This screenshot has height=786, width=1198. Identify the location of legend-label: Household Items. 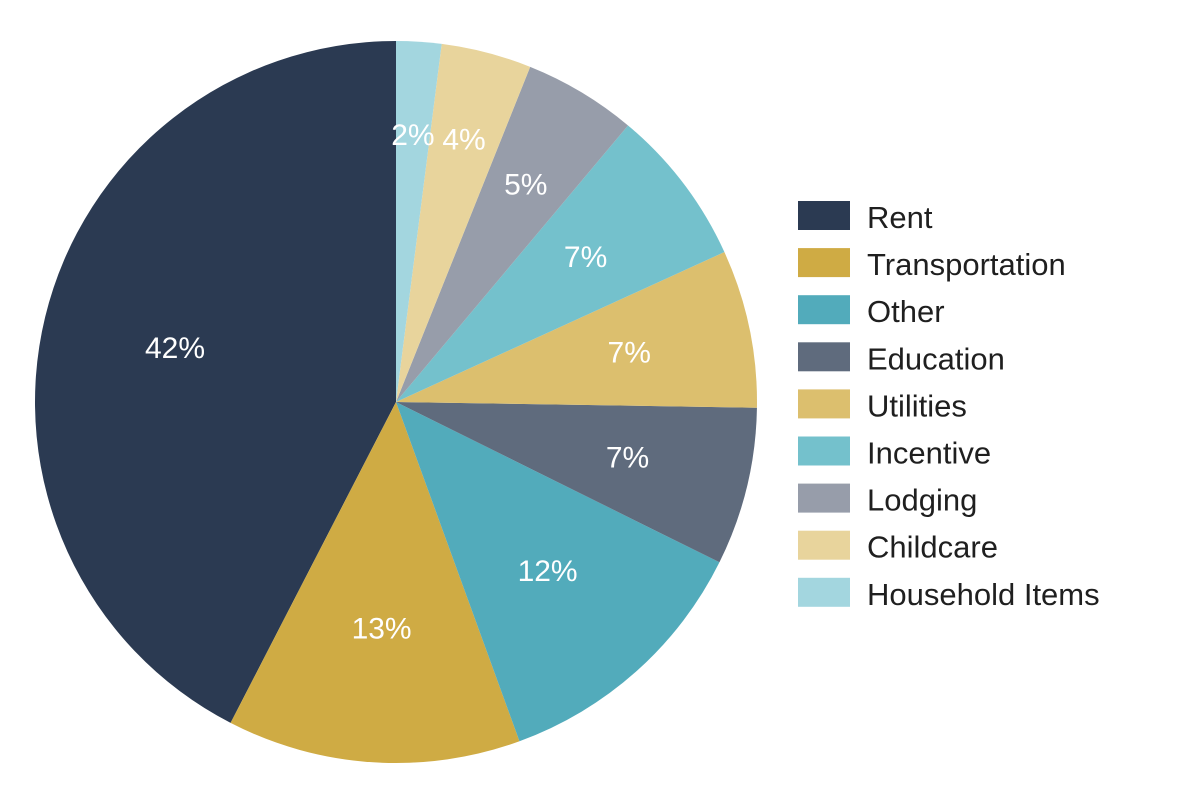
(983, 594).